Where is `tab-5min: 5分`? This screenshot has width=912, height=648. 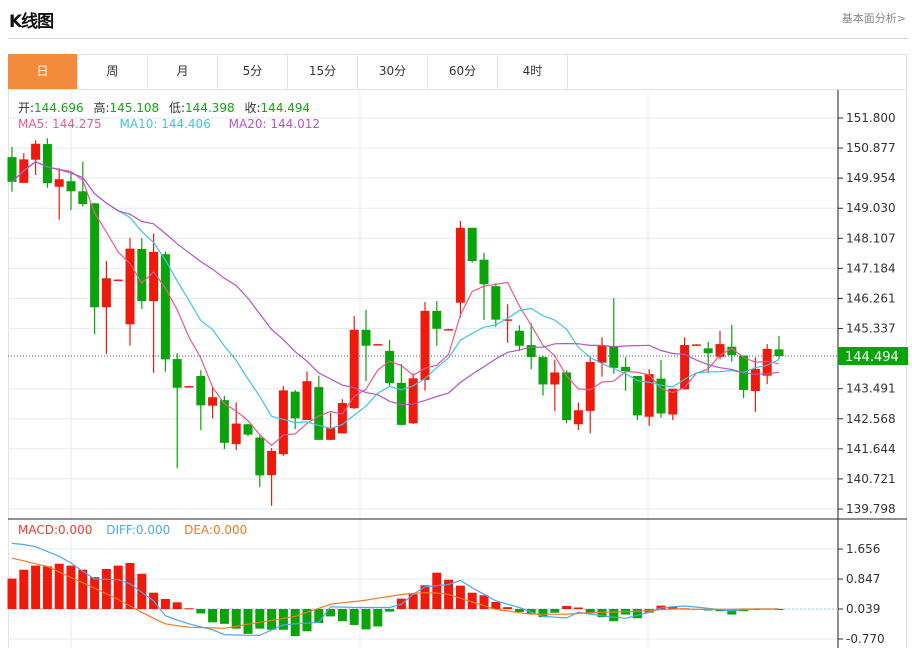 tab-5min: 5分 is located at coordinates (253, 71).